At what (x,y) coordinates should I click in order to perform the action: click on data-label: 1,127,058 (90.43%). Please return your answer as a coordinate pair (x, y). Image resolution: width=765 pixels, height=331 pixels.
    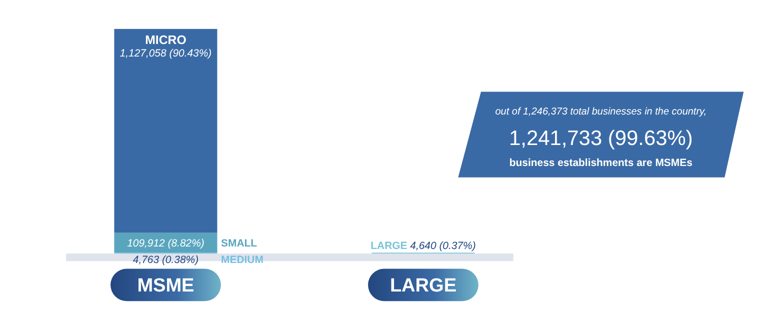
    Looking at the image, I should click on (166, 54).